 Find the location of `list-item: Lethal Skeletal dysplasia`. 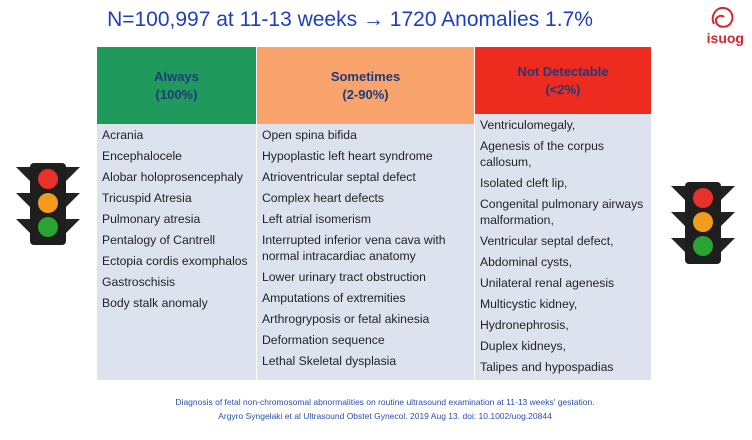

list-item: Lethal Skeletal dysplasia is located at coordinates (329, 361).